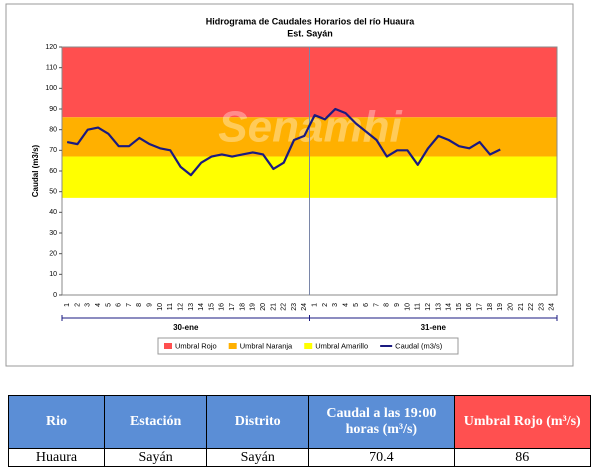 Image resolution: width=599 pixels, height=474 pixels. What do you see at coordinates (56, 457) in the screenshot?
I see `table-cell: Huaura` at bounding box center [56, 457].